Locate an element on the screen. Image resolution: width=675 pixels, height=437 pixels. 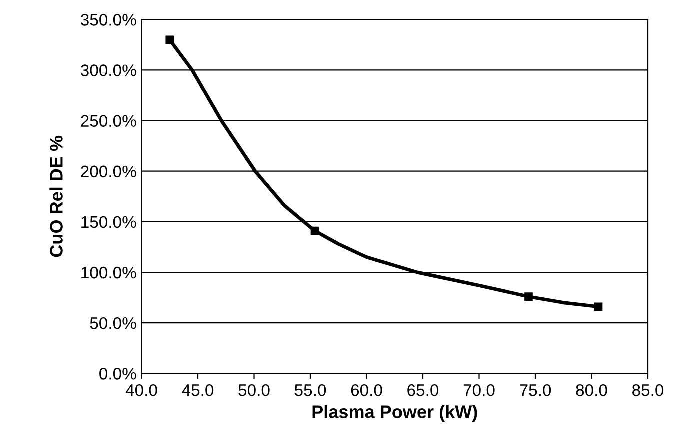
x-tick-label: 40.0 is located at coordinates (142, 390).